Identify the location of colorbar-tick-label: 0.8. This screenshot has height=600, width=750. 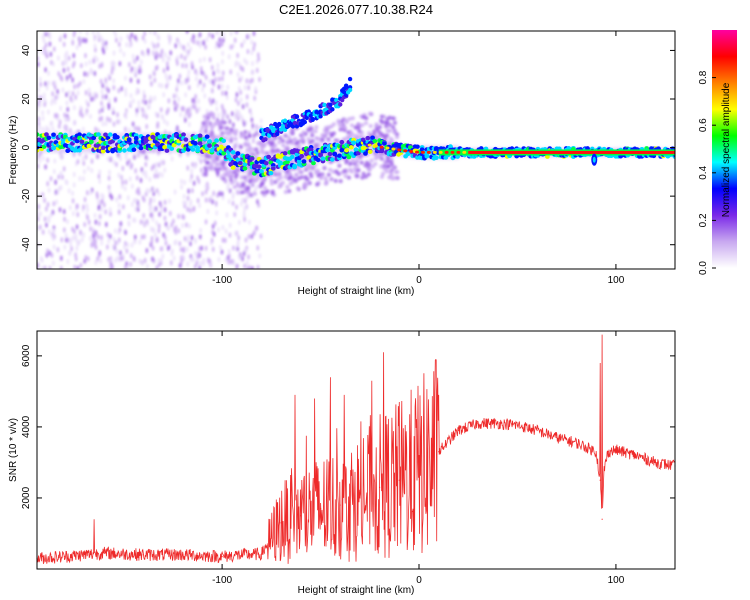
(703, 77).